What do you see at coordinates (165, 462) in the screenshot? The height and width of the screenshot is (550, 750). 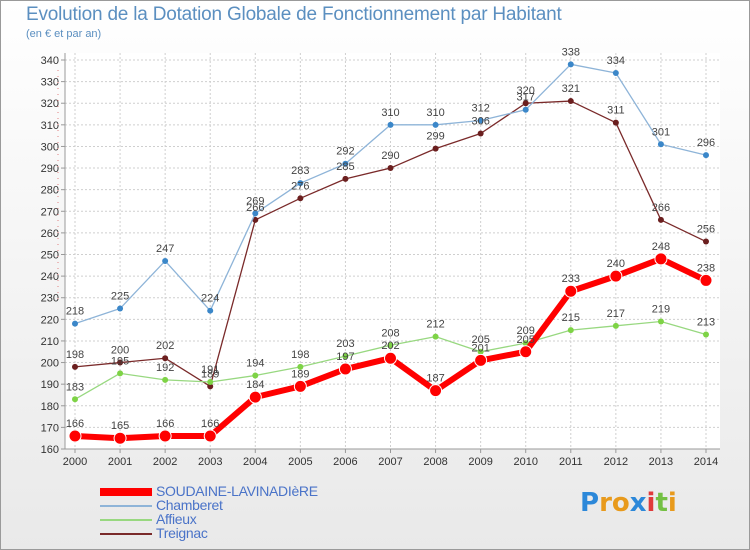 I see `x-tick-label: 2002` at bounding box center [165, 462].